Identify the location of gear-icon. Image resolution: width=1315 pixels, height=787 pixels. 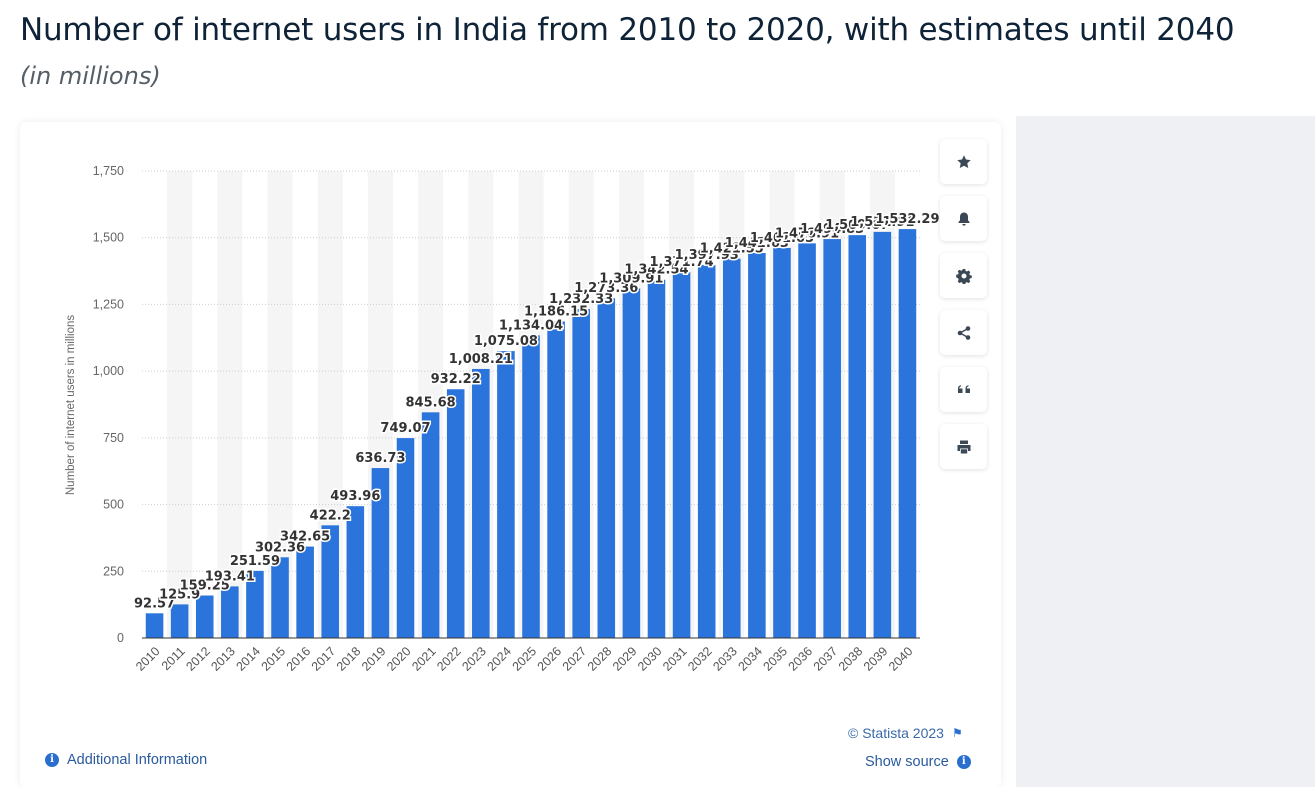
(963, 276).